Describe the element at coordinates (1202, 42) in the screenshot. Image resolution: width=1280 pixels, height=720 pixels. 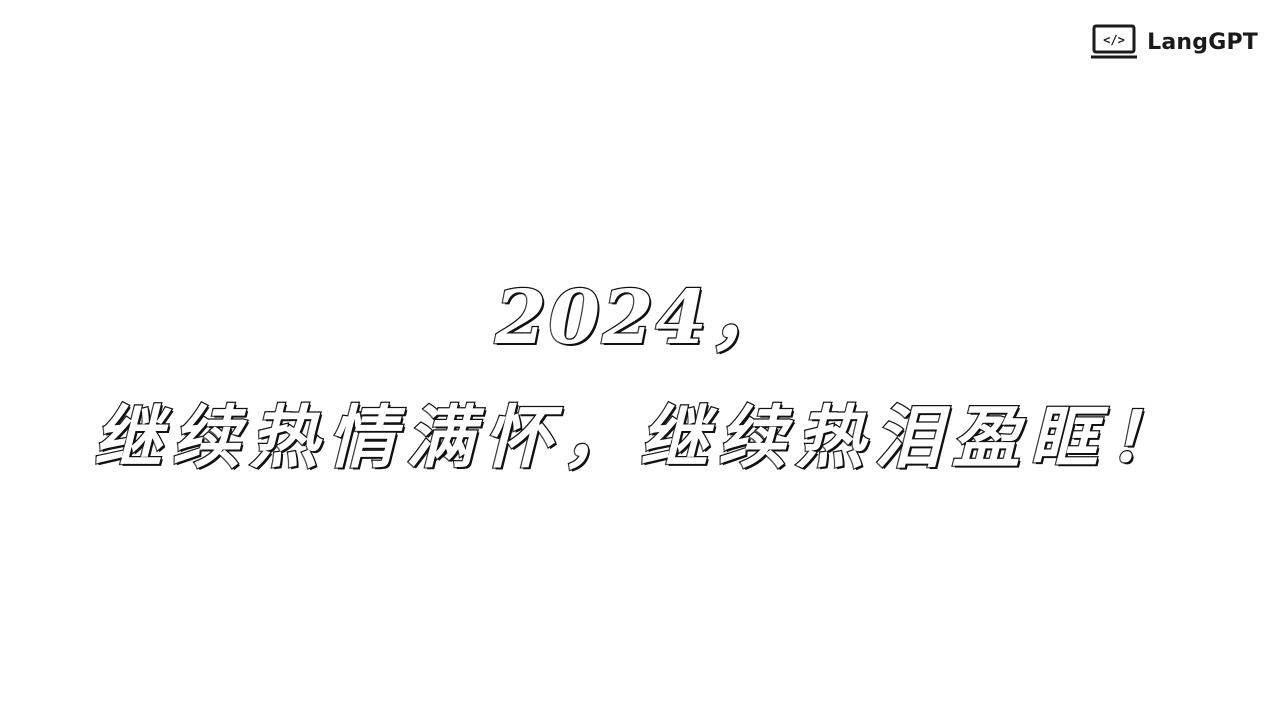
I see `brand-name: LangGPT` at that location.